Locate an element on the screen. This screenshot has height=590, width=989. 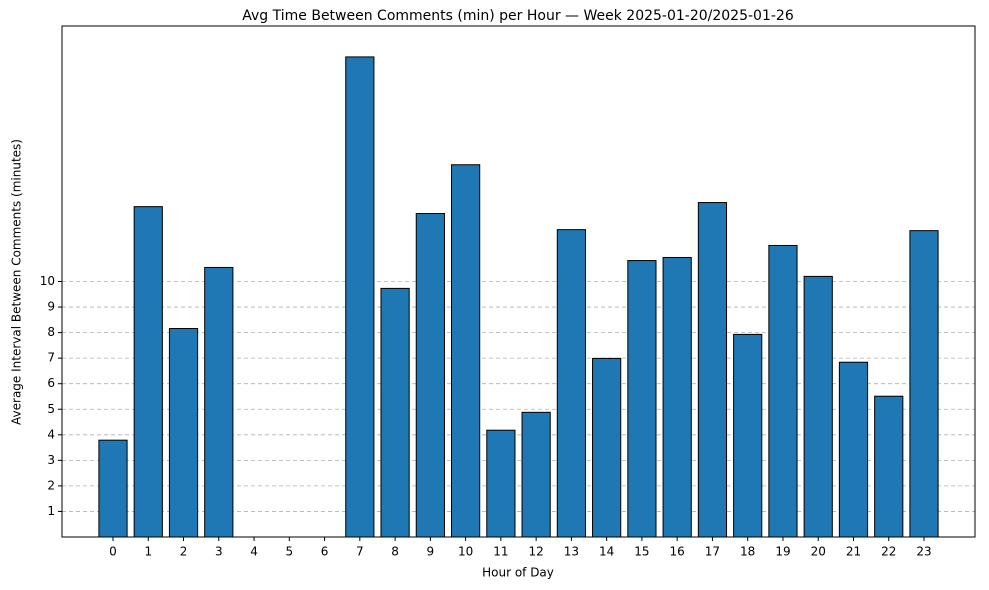
x-tick-label: 20 is located at coordinates (818, 552).